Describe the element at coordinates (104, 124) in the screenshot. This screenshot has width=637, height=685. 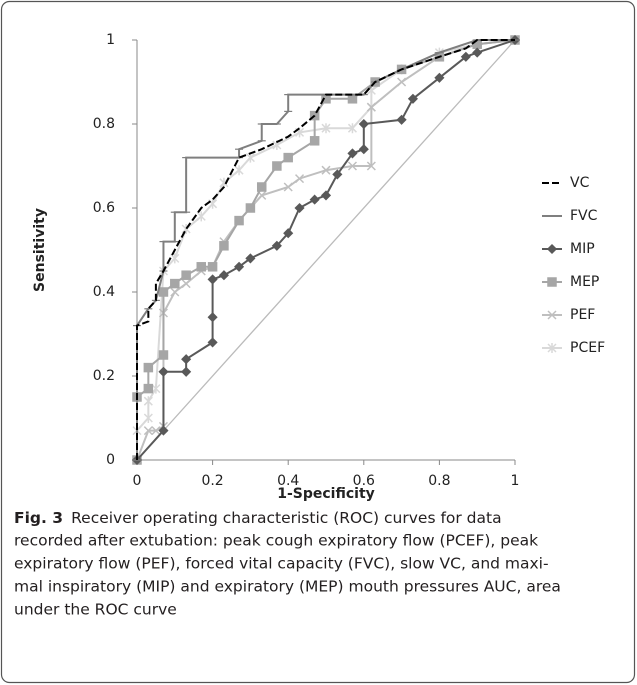
I see `y-tick-label: 0.8` at that location.